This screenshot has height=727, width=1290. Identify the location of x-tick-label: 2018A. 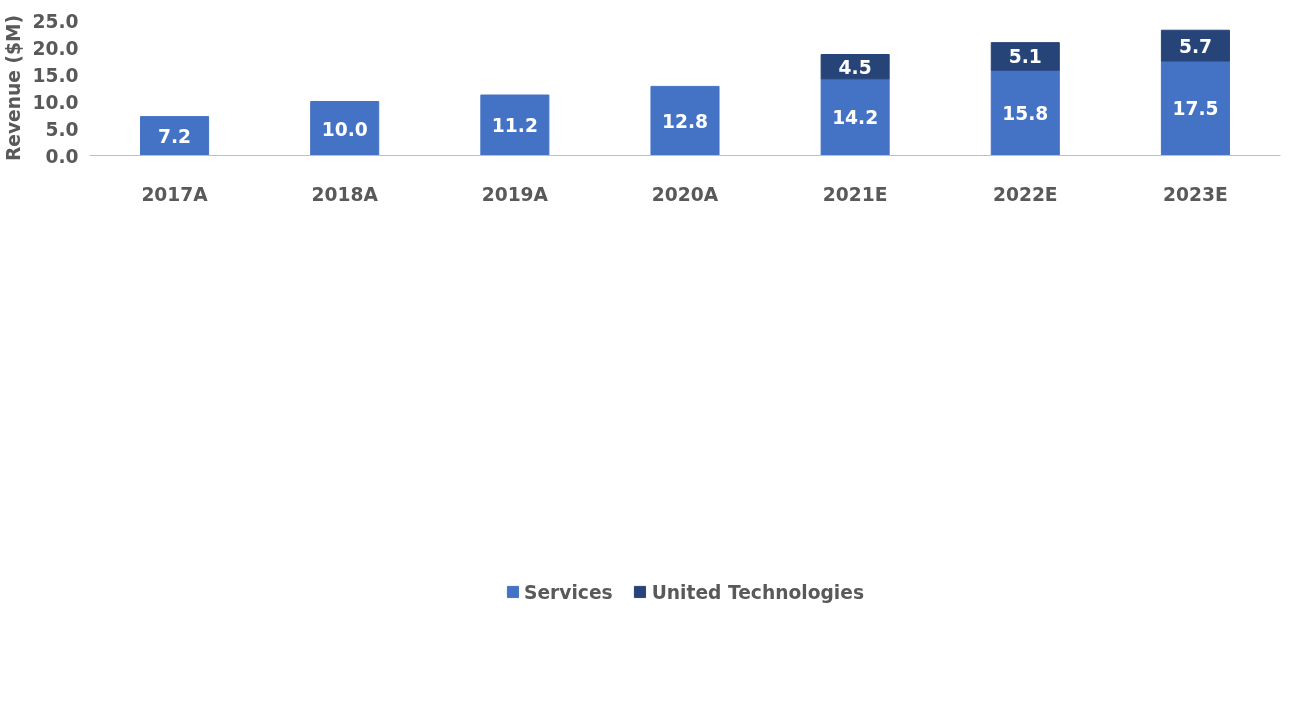
(345, 194).